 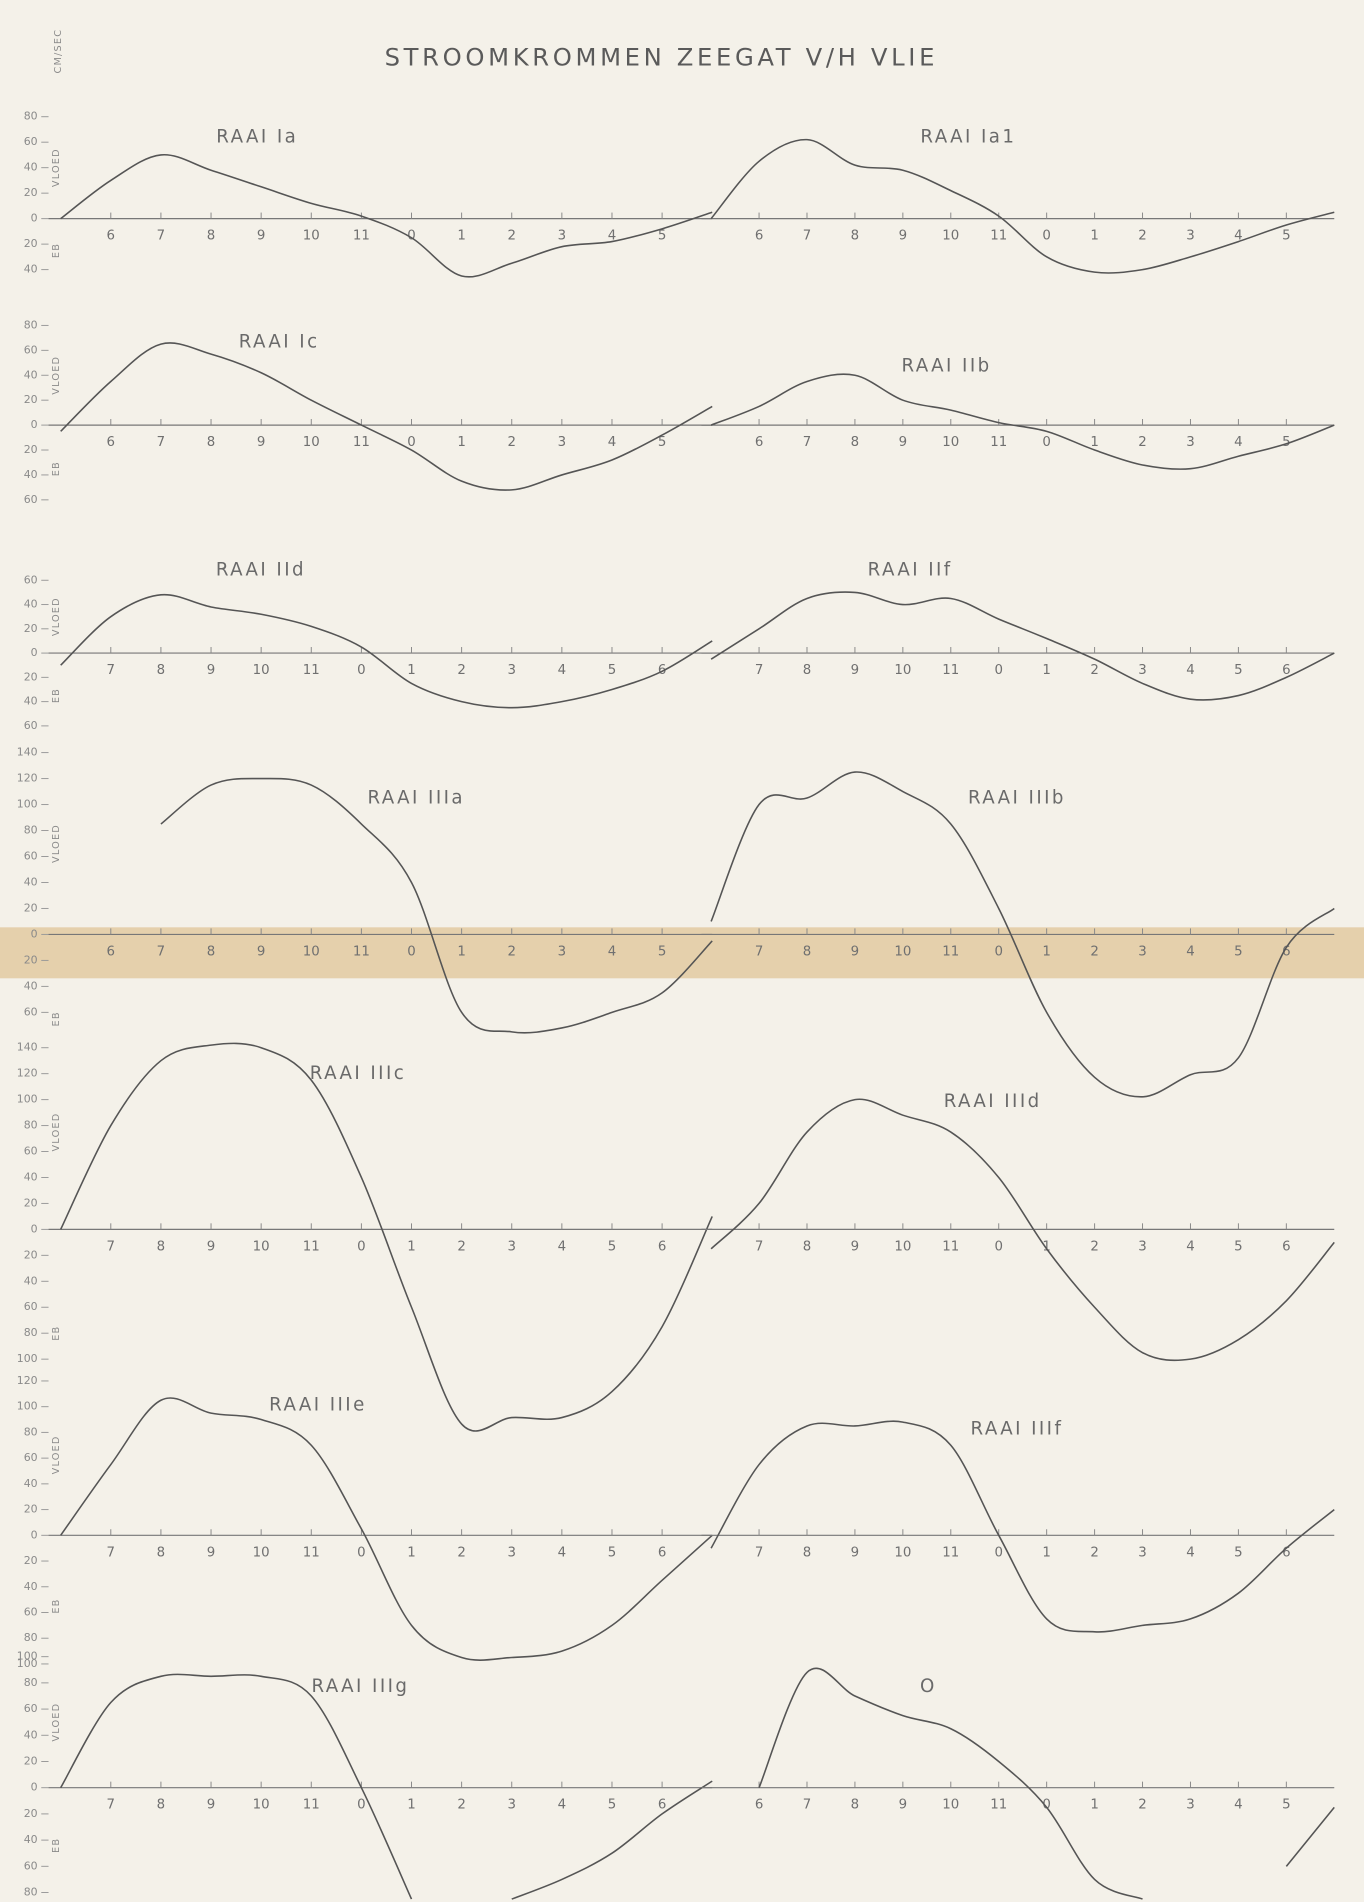 I want to click on chart-title: RAAI IId, so click(x=261, y=570).